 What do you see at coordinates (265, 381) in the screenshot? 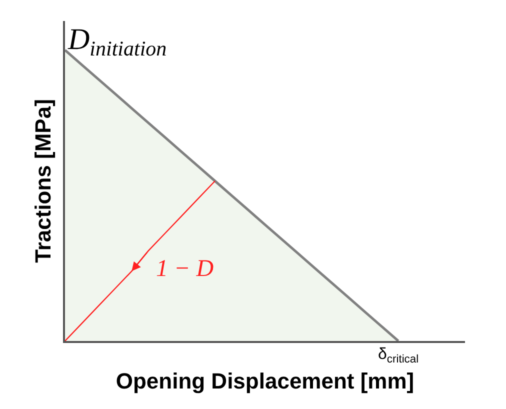
I see `x-axis-title: Opening Displacement [mm]` at bounding box center [265, 381].